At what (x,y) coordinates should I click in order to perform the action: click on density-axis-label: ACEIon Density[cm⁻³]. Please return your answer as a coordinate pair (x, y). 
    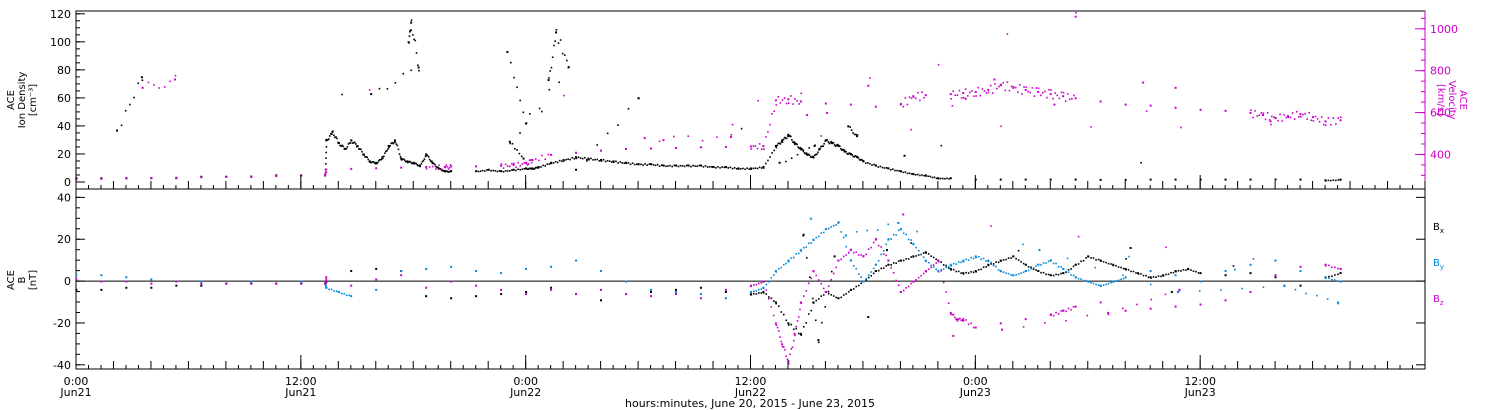
    Looking at the image, I should click on (22, 100).